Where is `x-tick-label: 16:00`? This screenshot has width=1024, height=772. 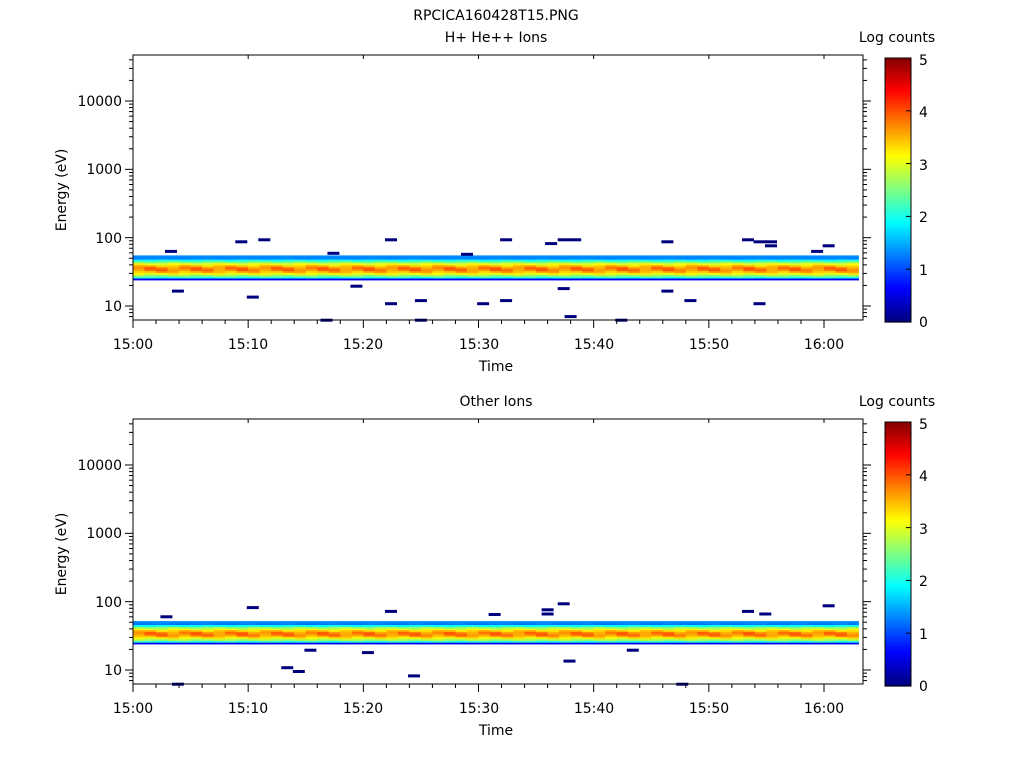 x-tick-label: 16:00 is located at coordinates (824, 709).